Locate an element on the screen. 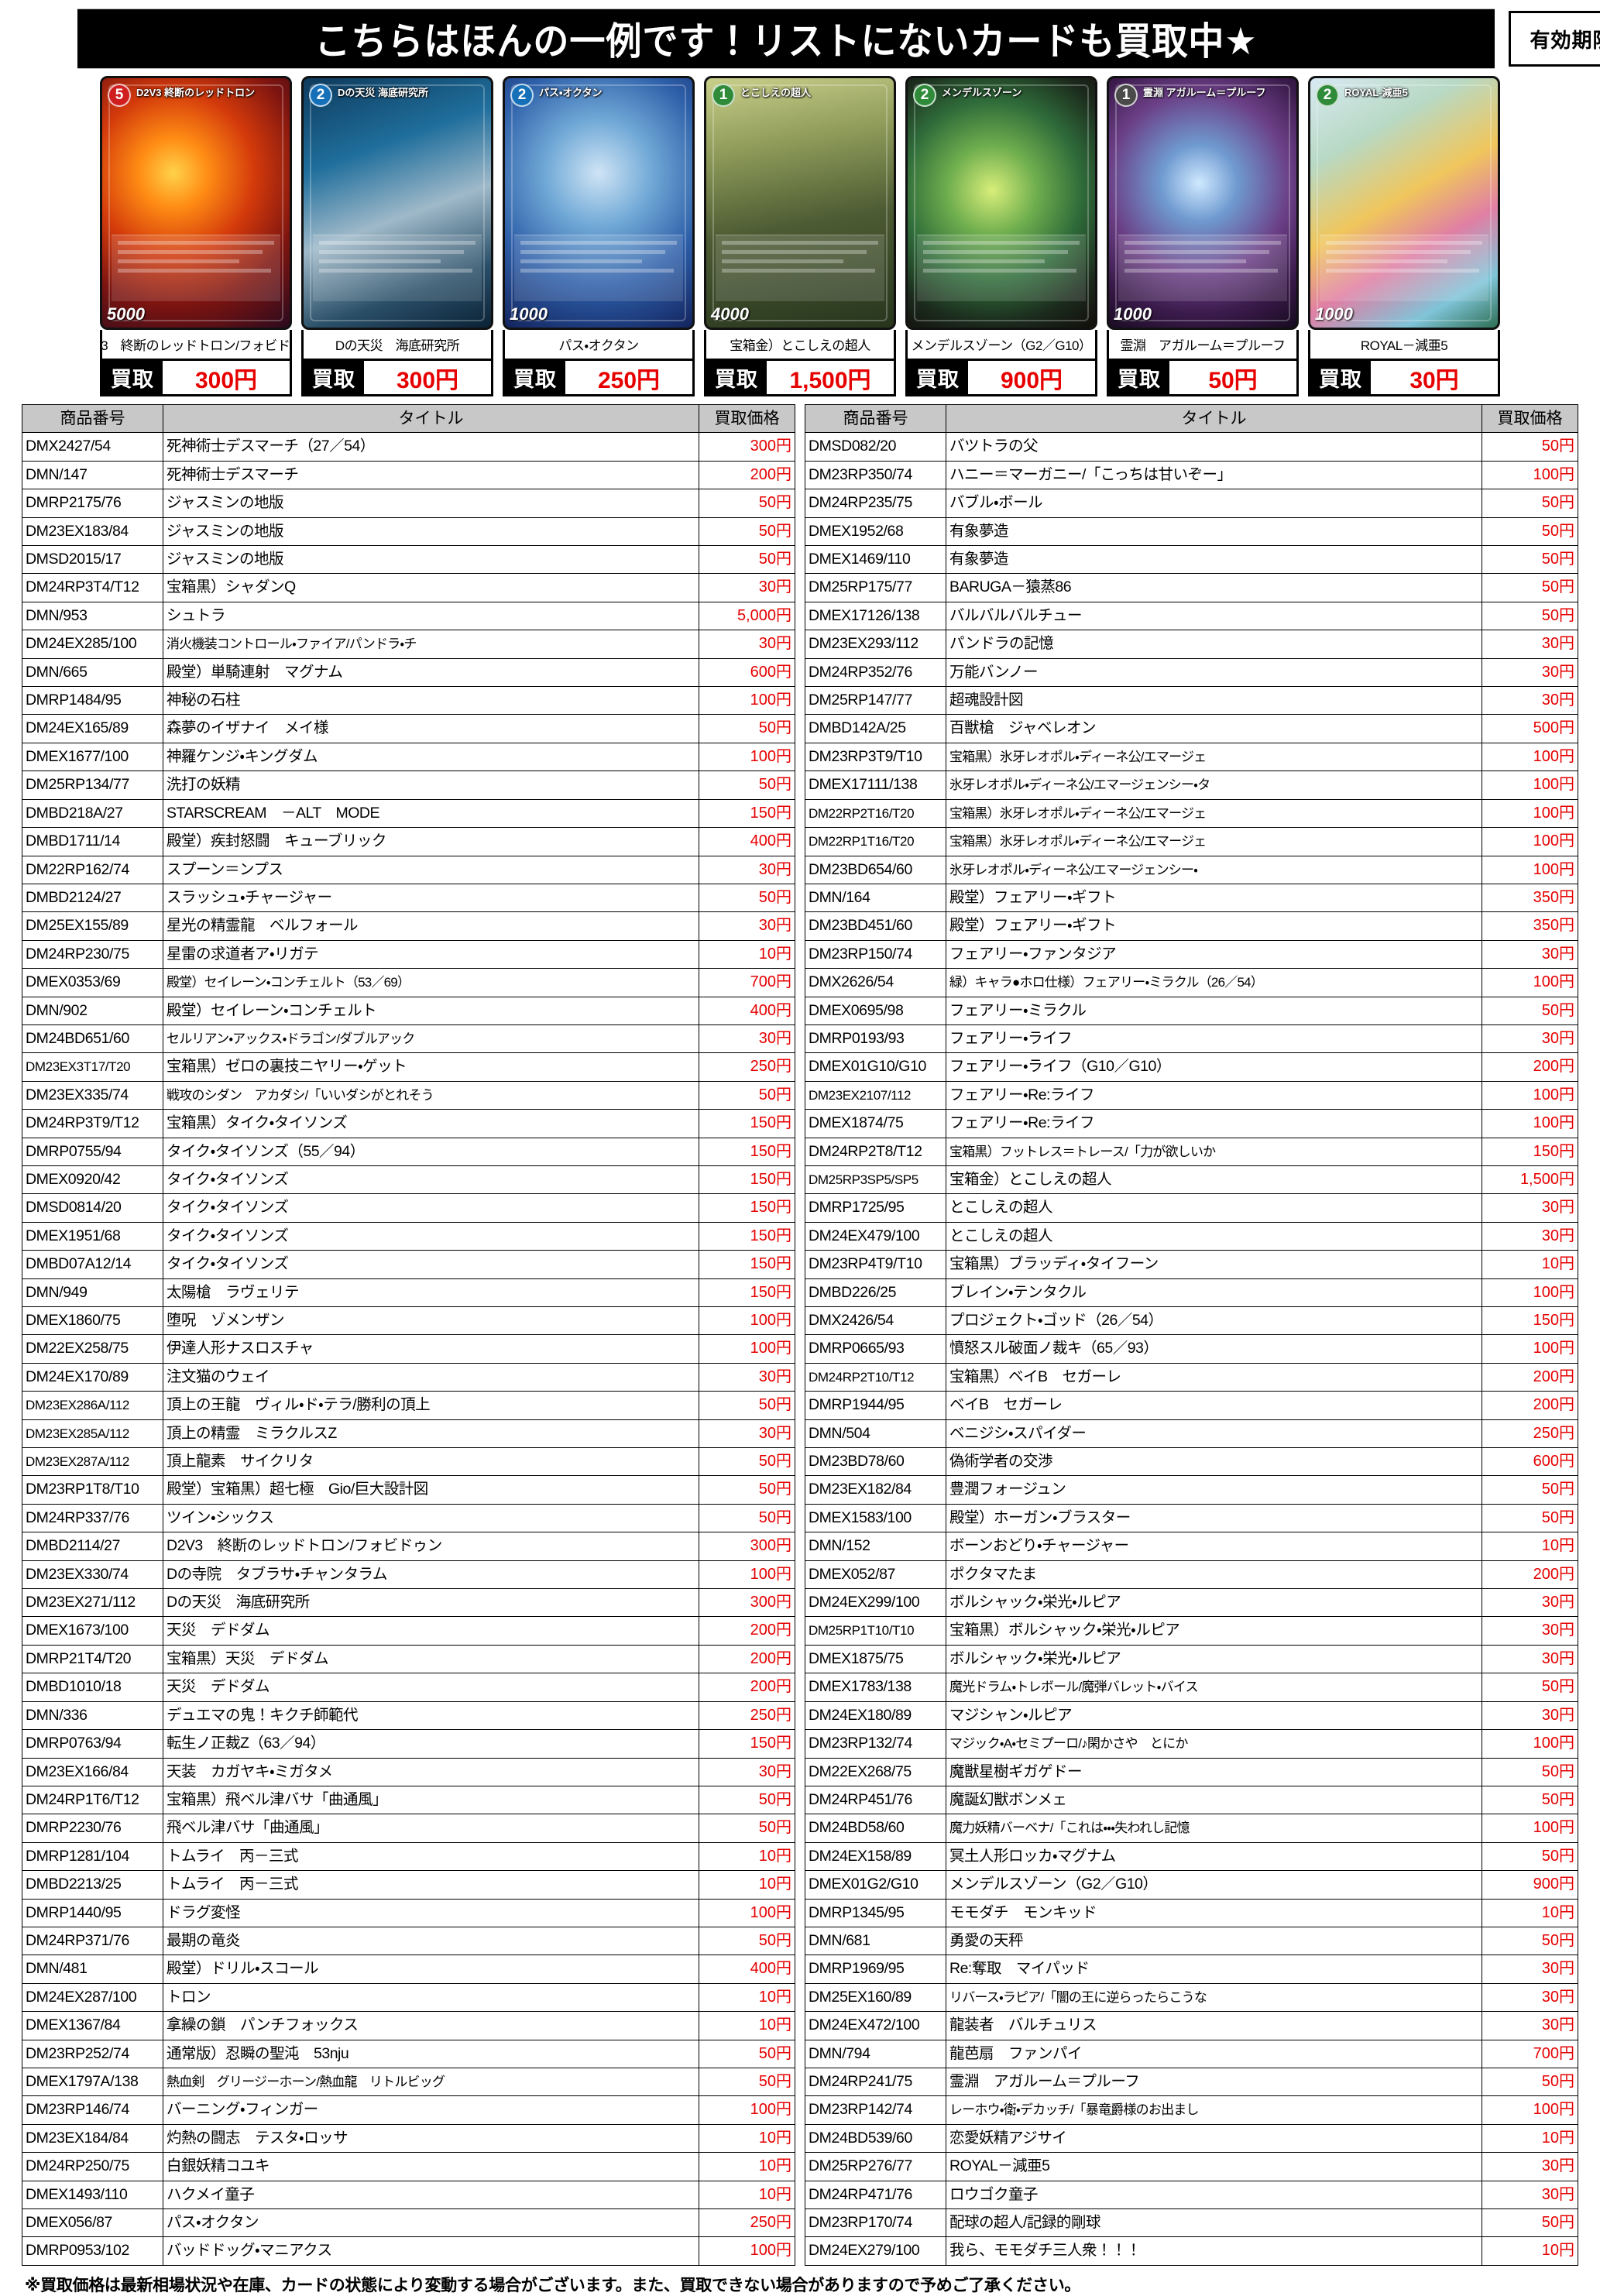 The height and width of the screenshot is (2296, 1600). card-power: 5000 is located at coordinates (126, 314).